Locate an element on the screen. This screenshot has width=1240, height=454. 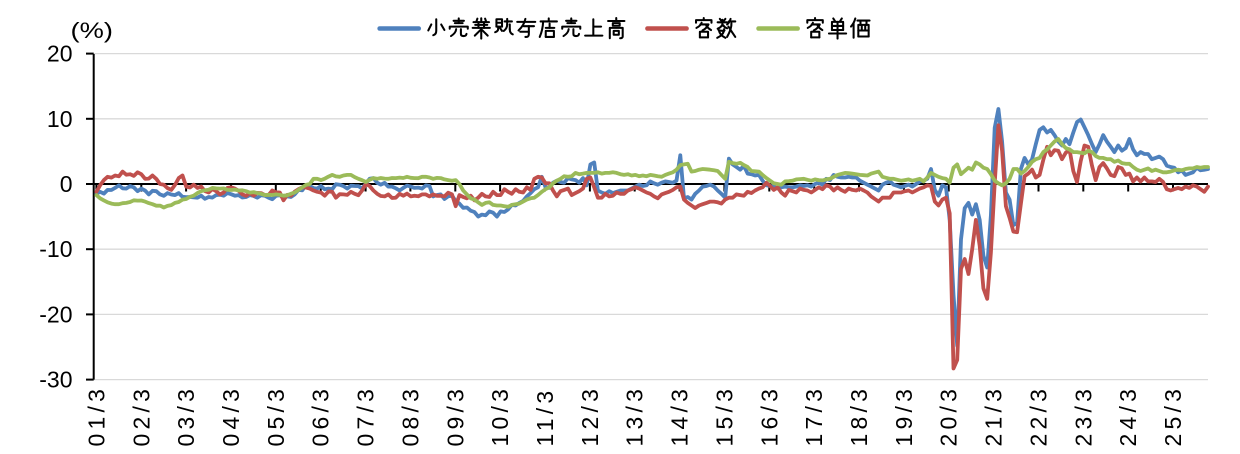
svg-text: 24/3 is located at coordinates (1128, 416).